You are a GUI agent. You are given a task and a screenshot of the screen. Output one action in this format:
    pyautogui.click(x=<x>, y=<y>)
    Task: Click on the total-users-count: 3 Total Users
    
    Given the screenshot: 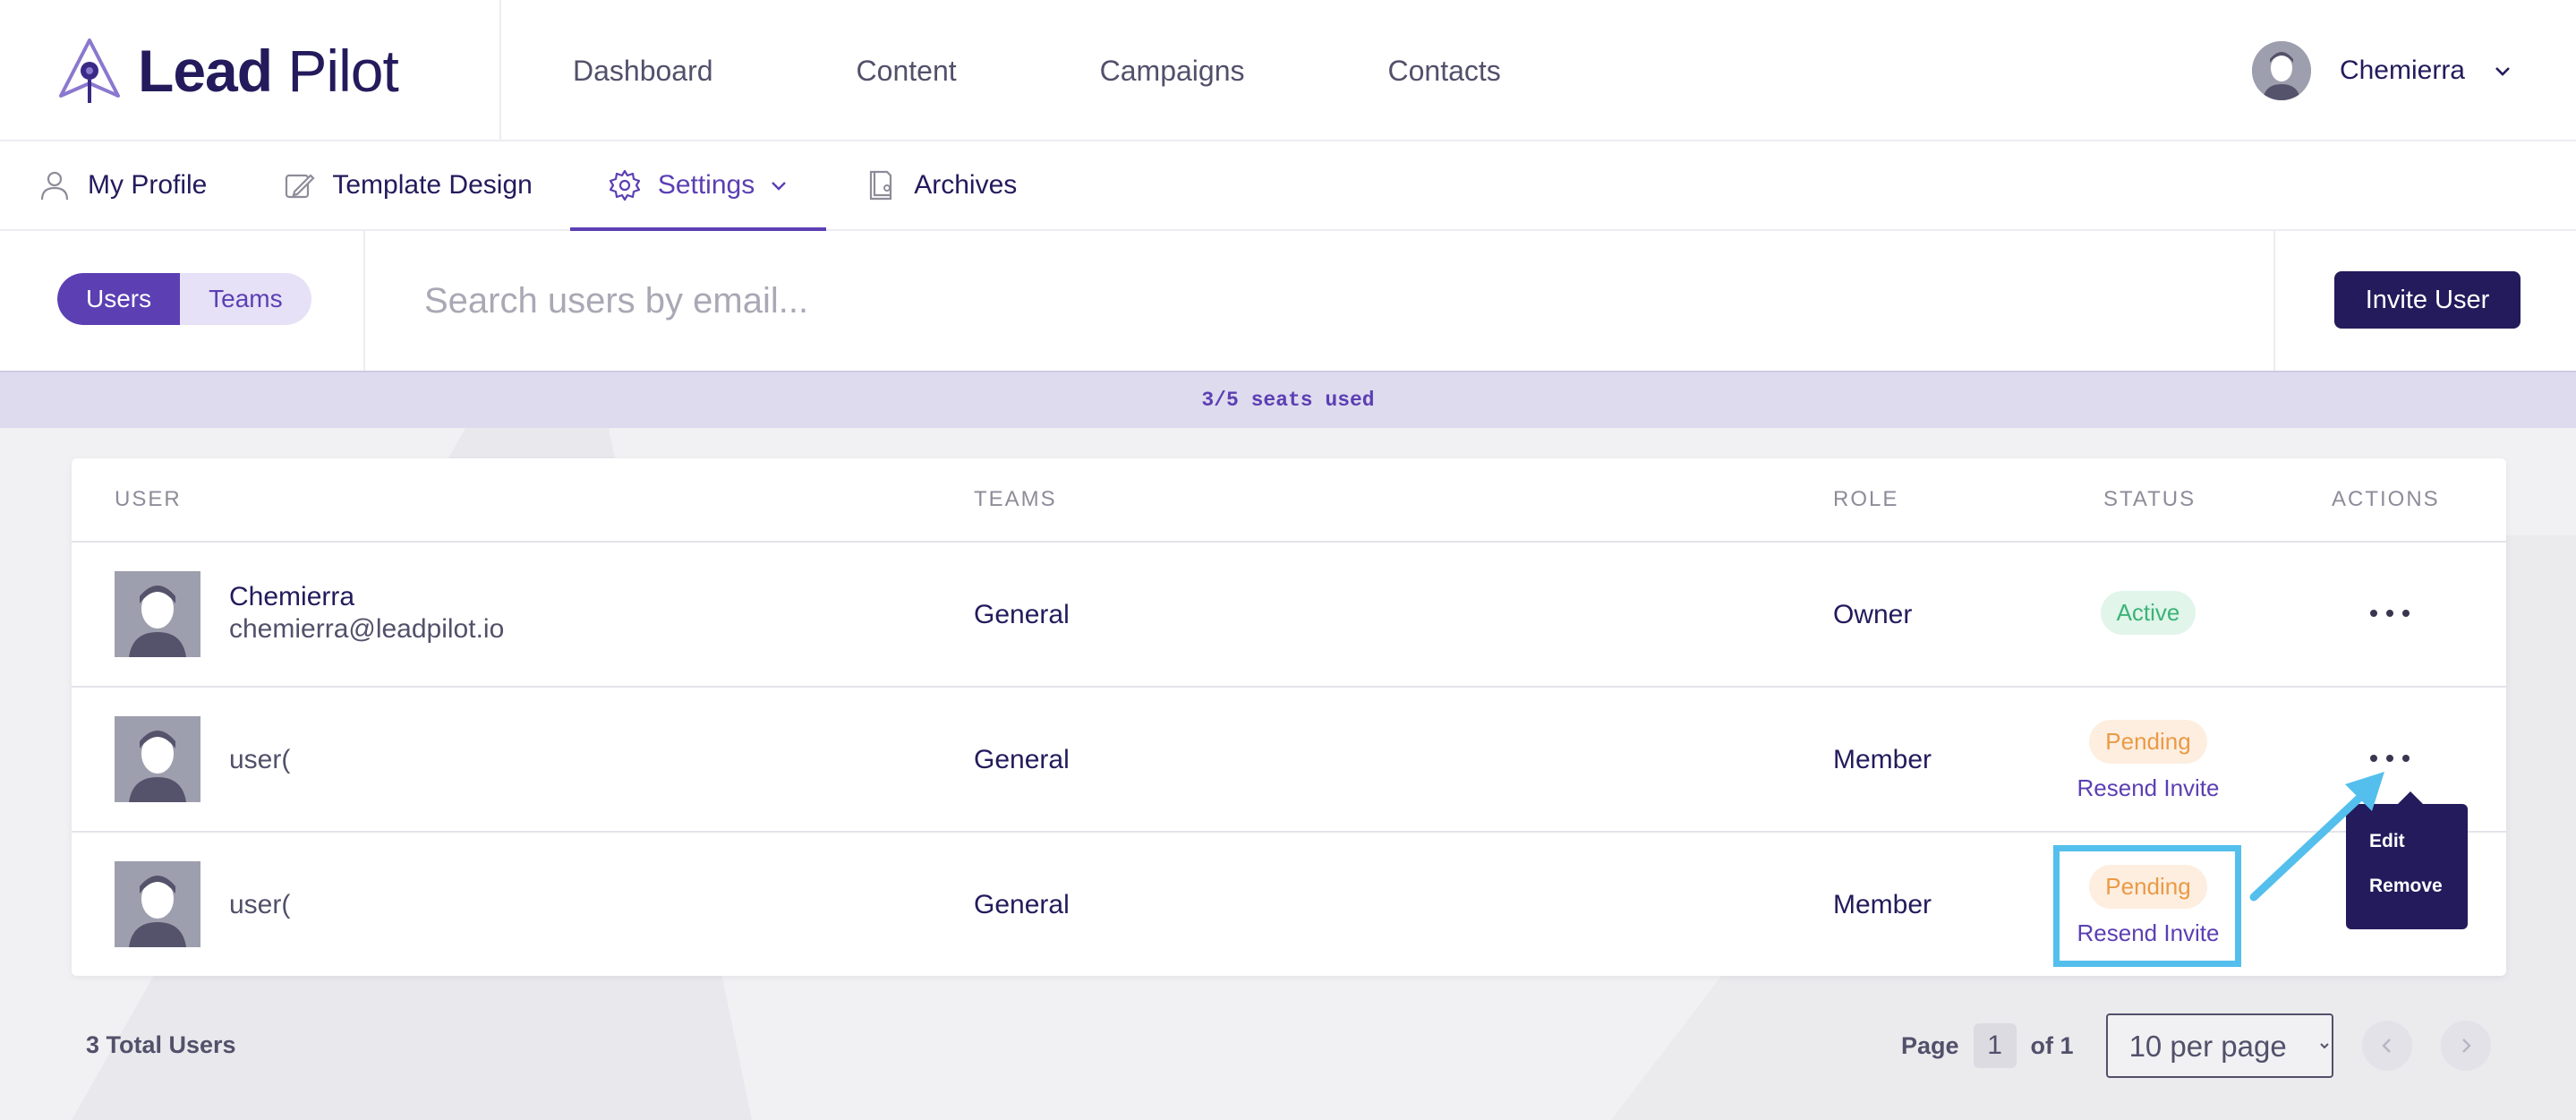 What is the action you would take?
    pyautogui.click(x=161, y=1044)
    